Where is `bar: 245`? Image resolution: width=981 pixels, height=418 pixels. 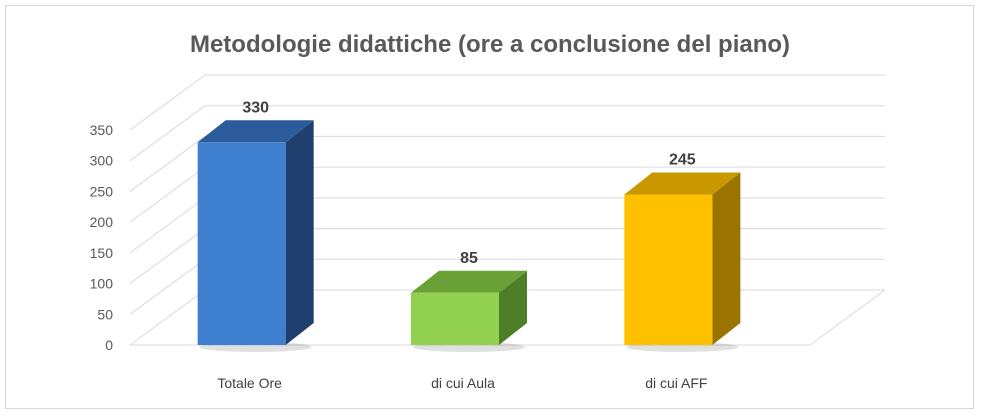
bar: 245 is located at coordinates (682, 252).